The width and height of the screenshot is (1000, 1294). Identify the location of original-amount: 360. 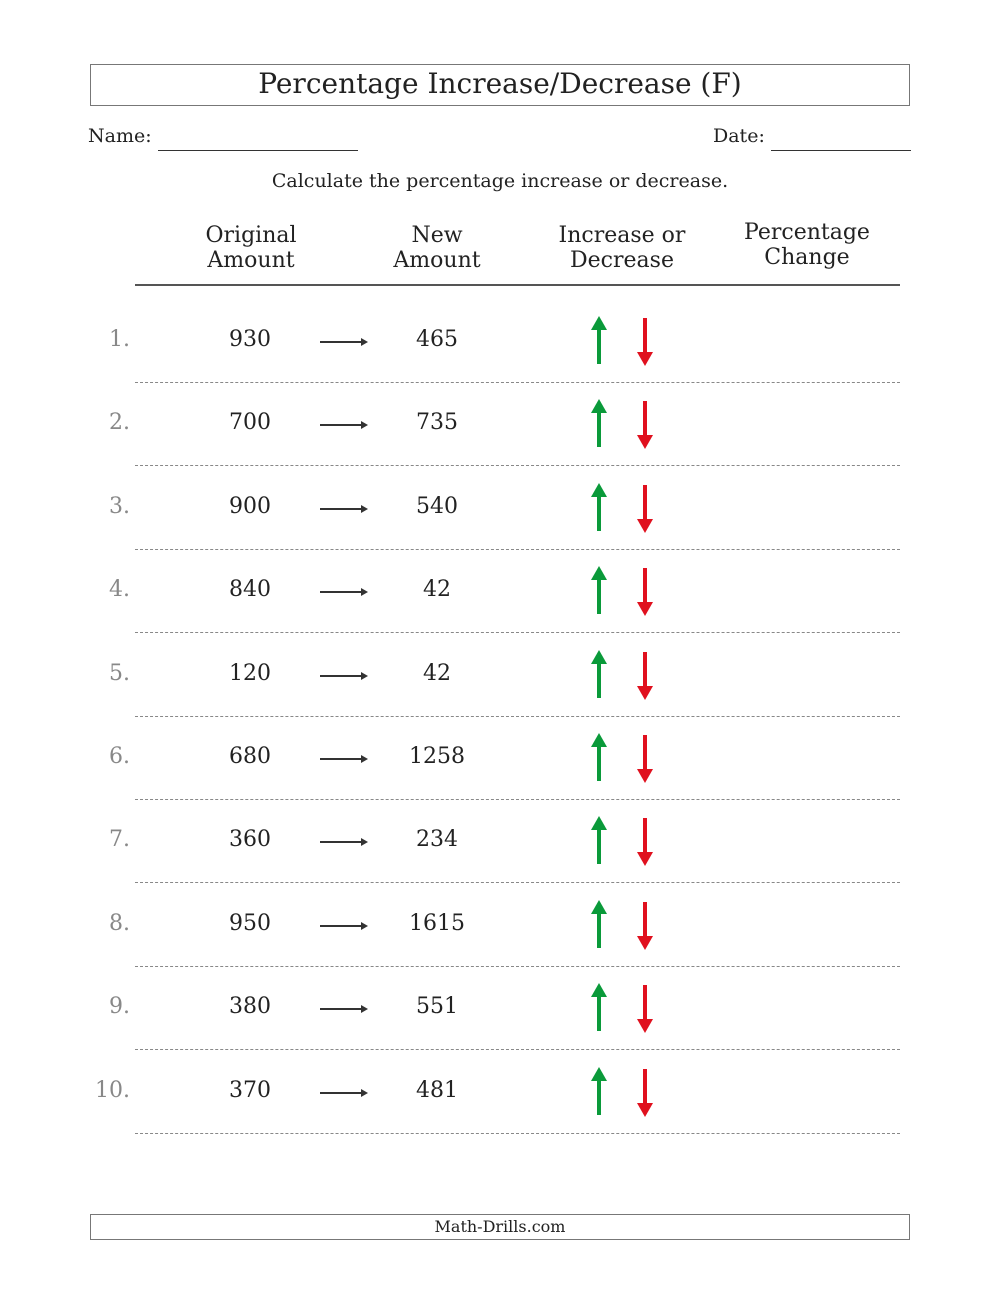
(250, 840).